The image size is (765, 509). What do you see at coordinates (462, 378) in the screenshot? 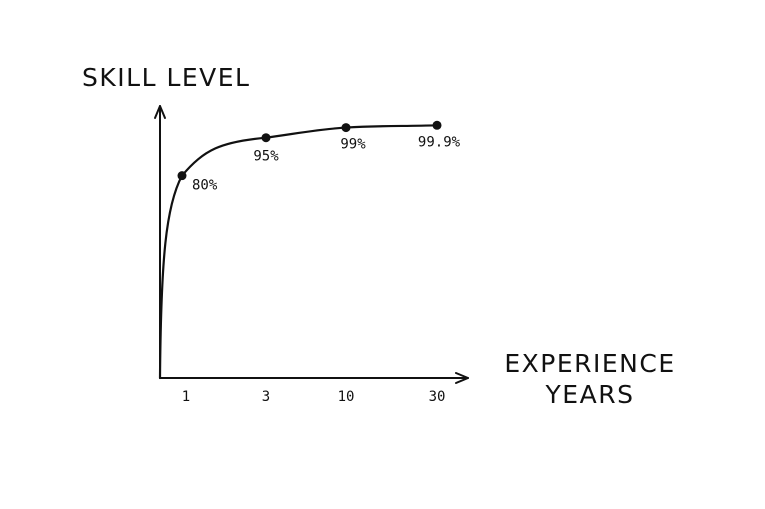
I see `x-axis-arrow` at bounding box center [462, 378].